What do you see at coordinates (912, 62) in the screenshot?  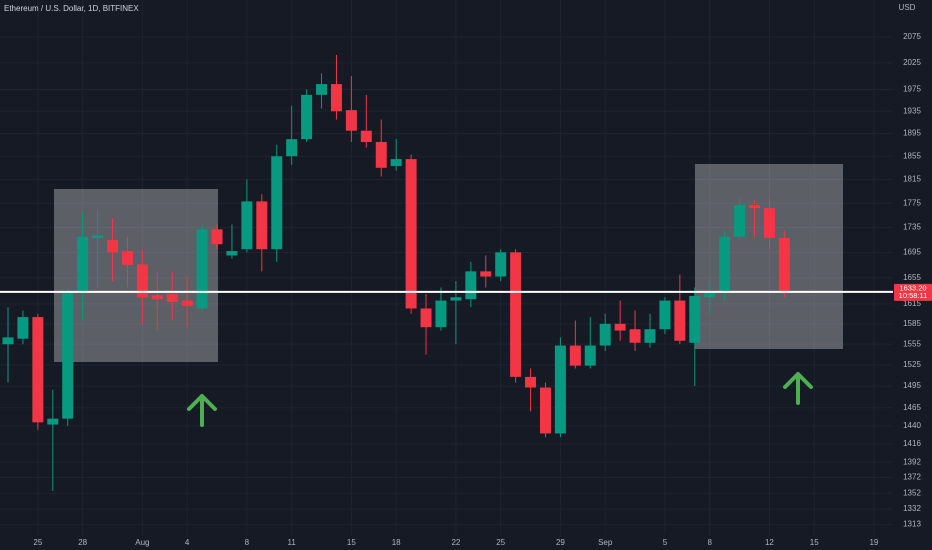 I see `y-tick-label: 2025` at bounding box center [912, 62].